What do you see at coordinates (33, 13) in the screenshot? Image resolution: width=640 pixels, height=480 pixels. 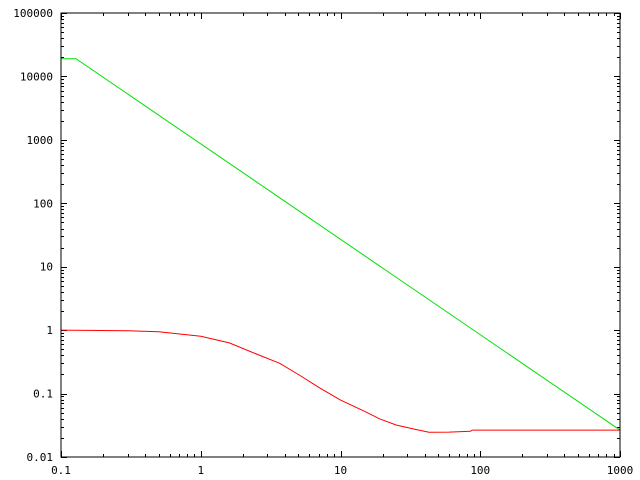 I see `y-tick-label: 100000` at bounding box center [33, 13].